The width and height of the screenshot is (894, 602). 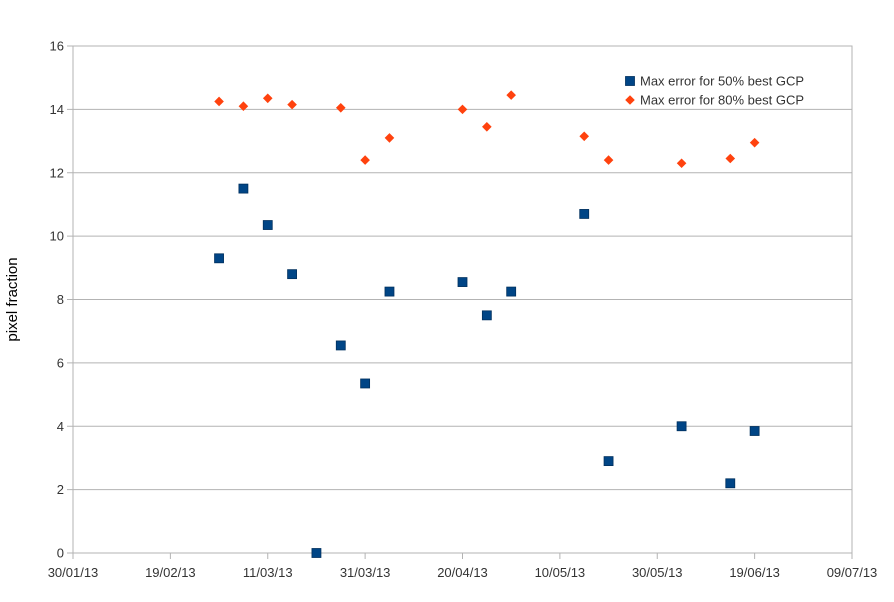 I want to click on legend-label: Max error for 80% best GCP, so click(x=722, y=100).